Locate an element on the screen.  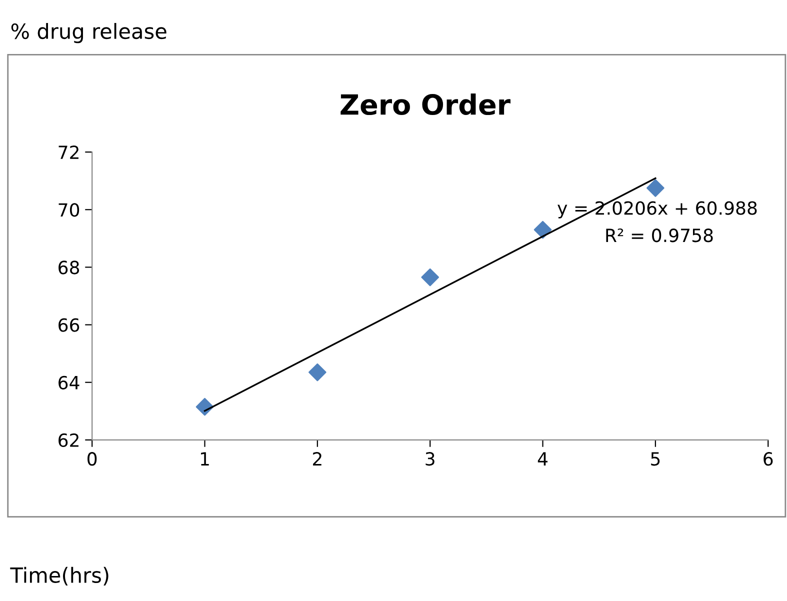
y-tick-label: 64 is located at coordinates (69, 383).